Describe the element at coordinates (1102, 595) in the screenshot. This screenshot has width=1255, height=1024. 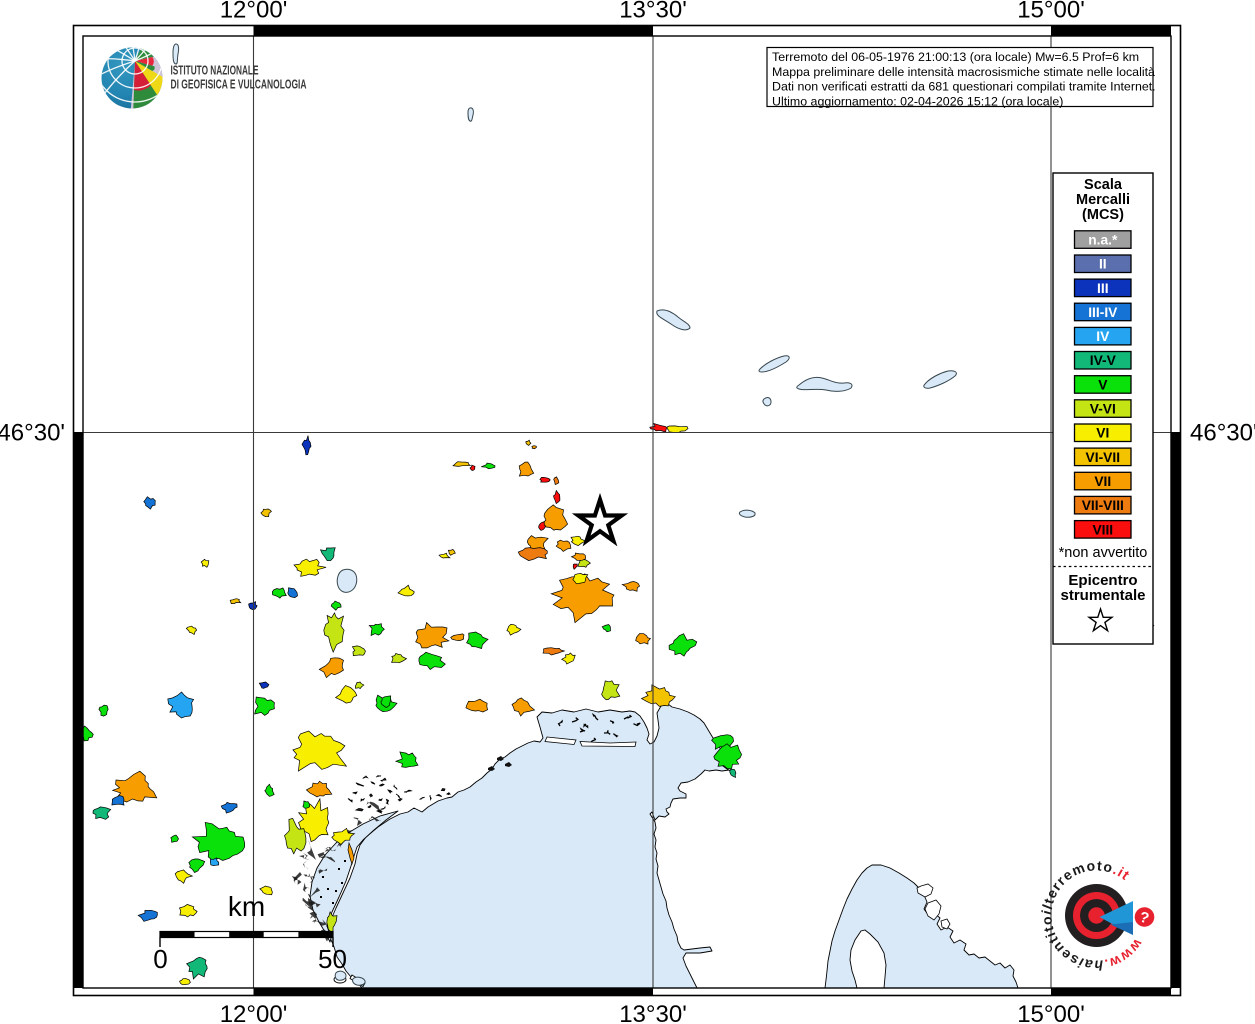
I see `svg-text: strumentale` at that location.